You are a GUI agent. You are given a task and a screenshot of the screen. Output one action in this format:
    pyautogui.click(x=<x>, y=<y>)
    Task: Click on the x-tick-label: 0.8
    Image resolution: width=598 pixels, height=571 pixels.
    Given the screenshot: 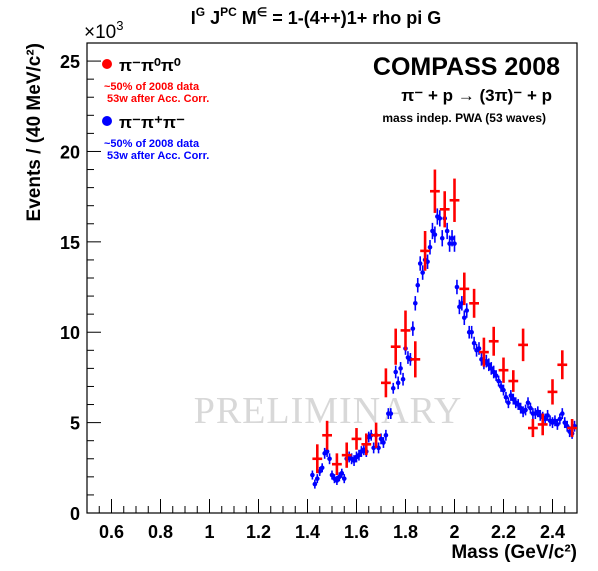 What is the action you would take?
    pyautogui.click(x=160, y=532)
    